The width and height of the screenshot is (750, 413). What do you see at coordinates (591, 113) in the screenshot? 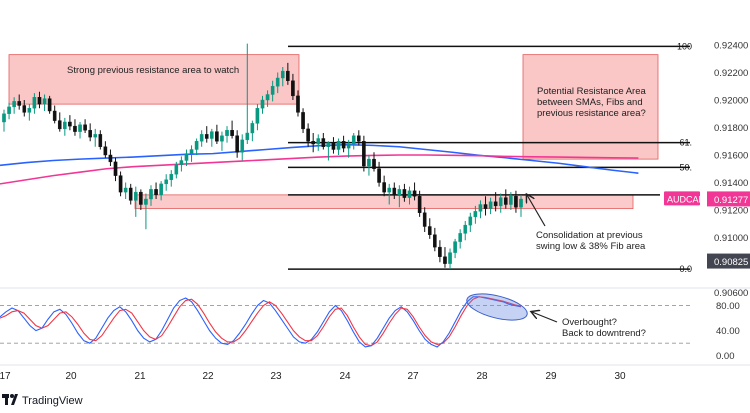
I see `zone-label-potential-resistance-line-3: previous resistance area?` at bounding box center [591, 113].